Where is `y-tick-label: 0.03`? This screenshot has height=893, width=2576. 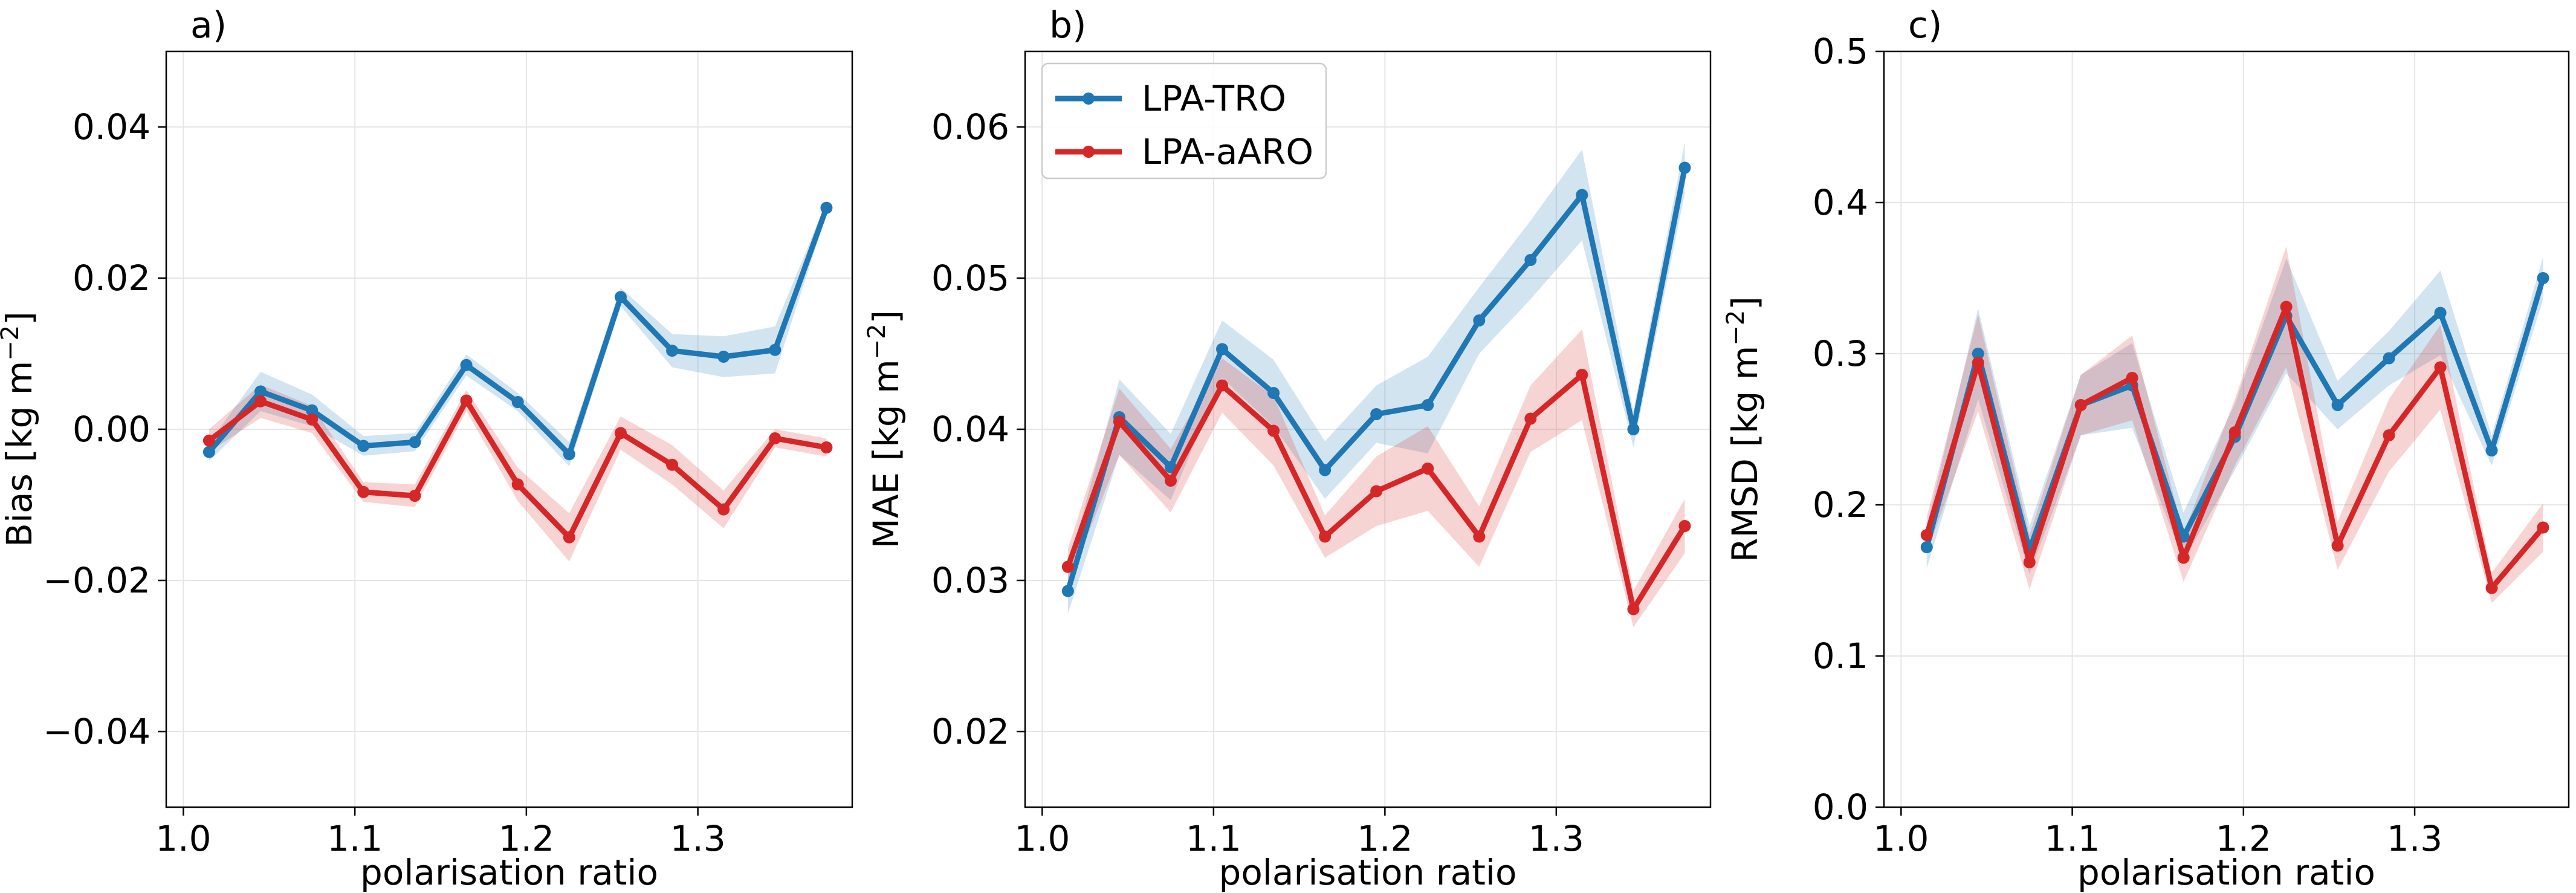 y-tick-label: 0.03 is located at coordinates (970, 580).